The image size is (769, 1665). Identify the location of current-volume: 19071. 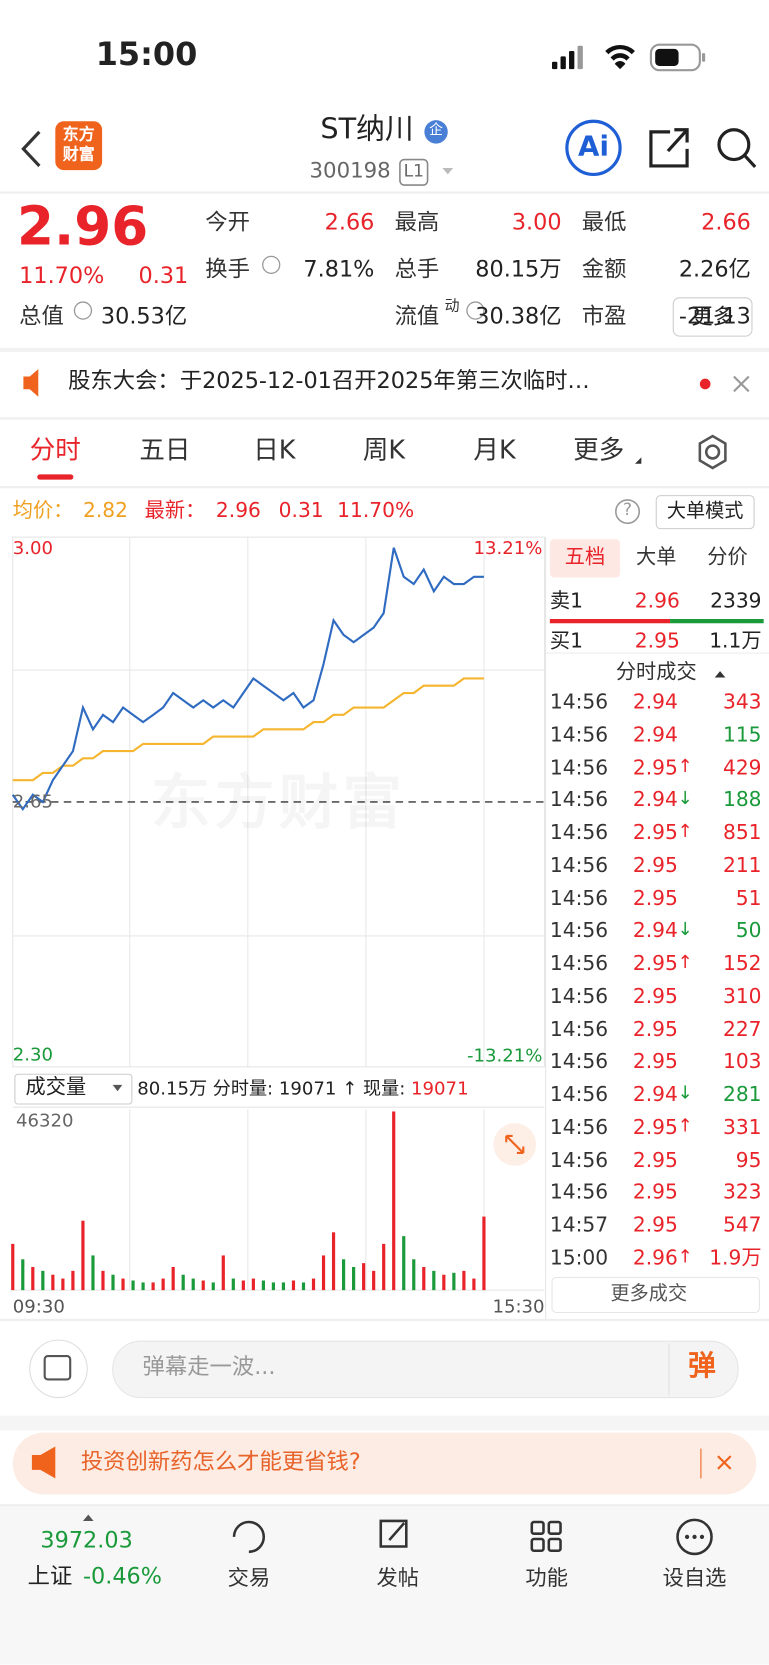
(440, 1089).